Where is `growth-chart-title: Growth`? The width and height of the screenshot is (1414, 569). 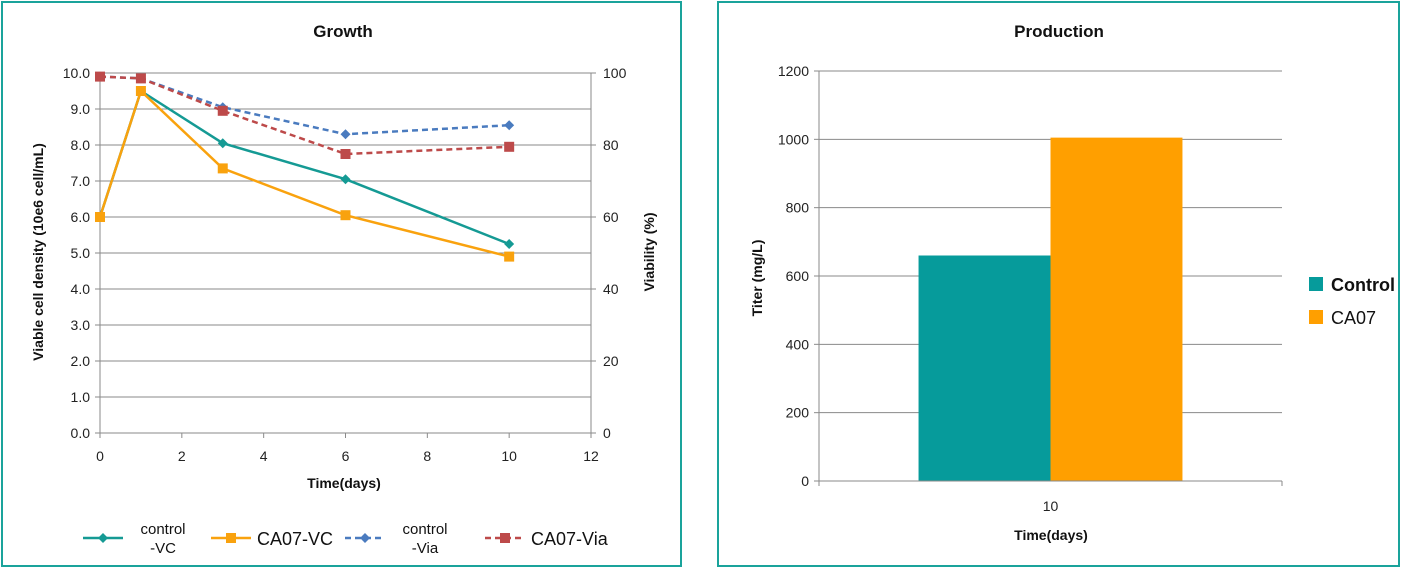 growth-chart-title: Growth is located at coordinates (343, 31).